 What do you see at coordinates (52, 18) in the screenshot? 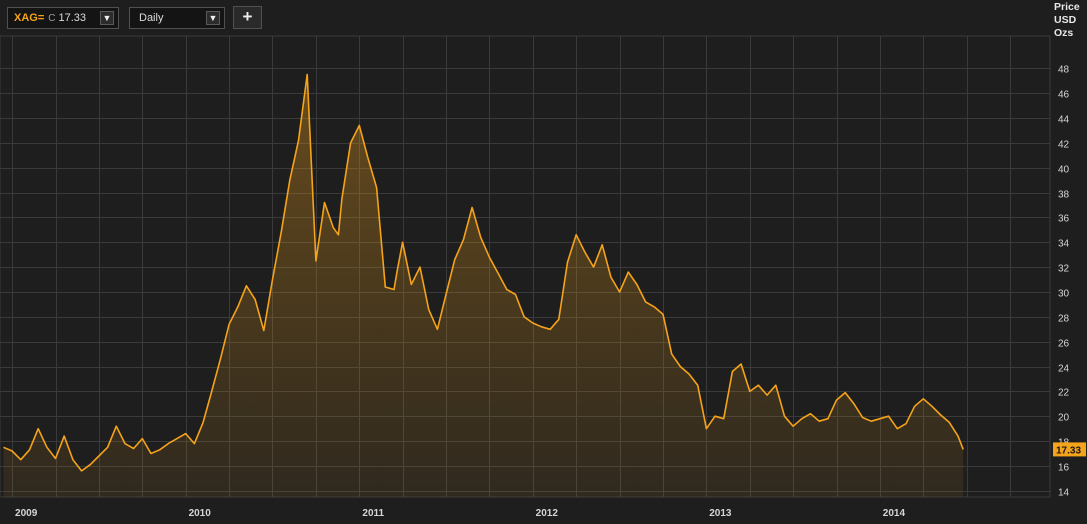
I see `close-tag: C` at bounding box center [52, 18].